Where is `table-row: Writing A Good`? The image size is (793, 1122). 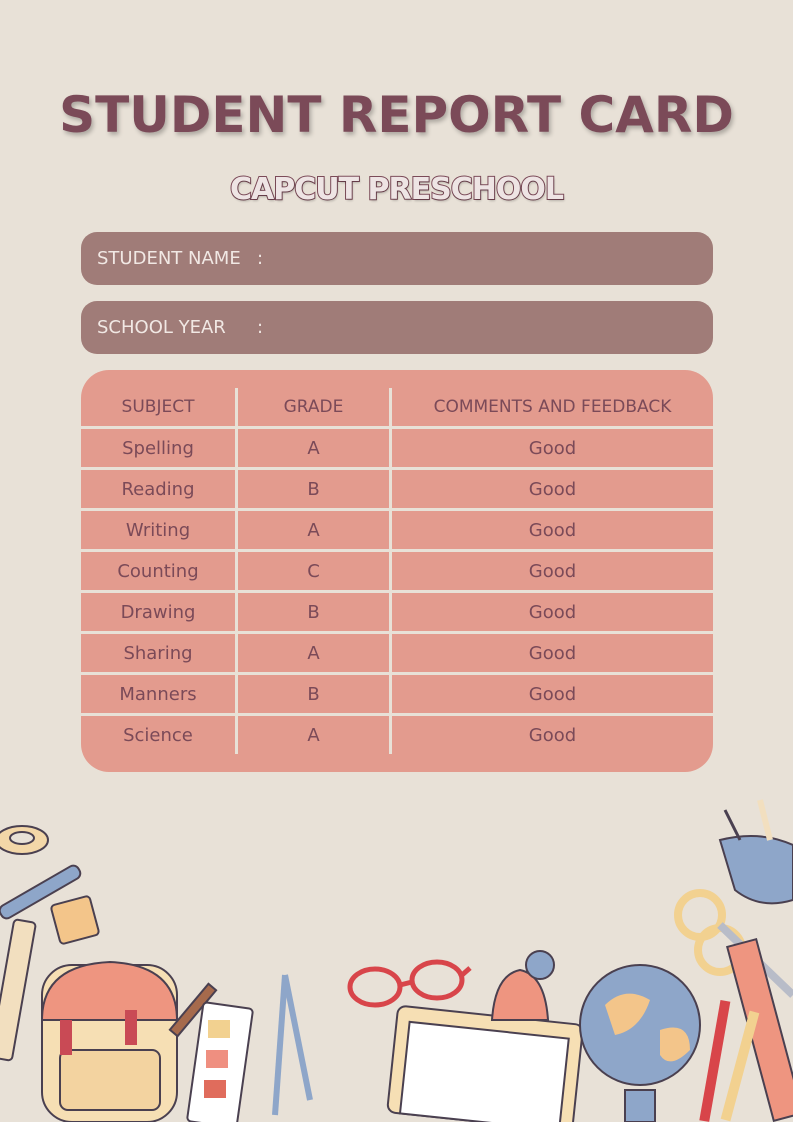
table-row: Writing A Good is located at coordinates (397, 528).